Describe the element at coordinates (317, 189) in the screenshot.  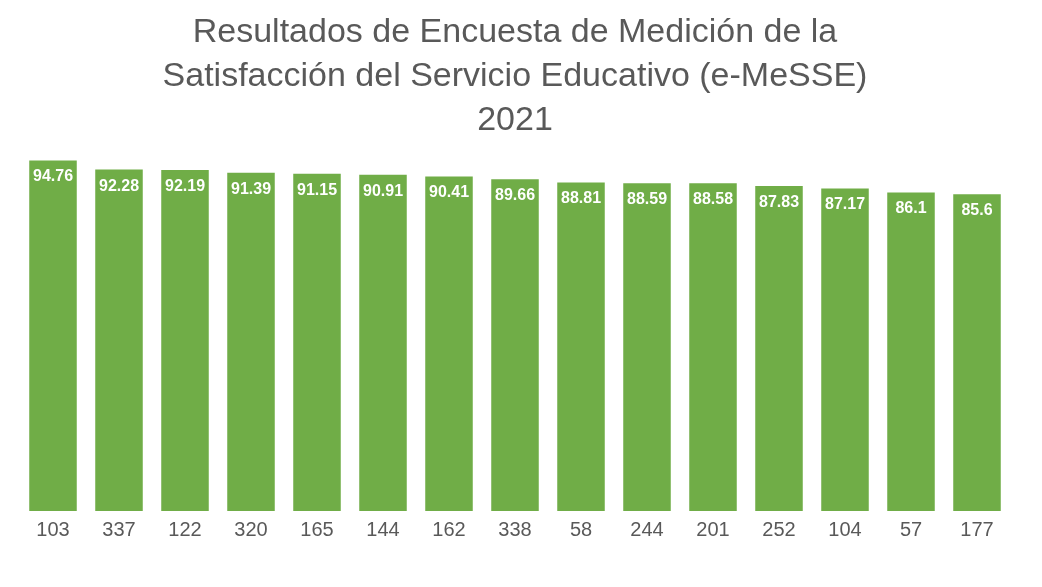
I see `data-label: 91.15` at that location.